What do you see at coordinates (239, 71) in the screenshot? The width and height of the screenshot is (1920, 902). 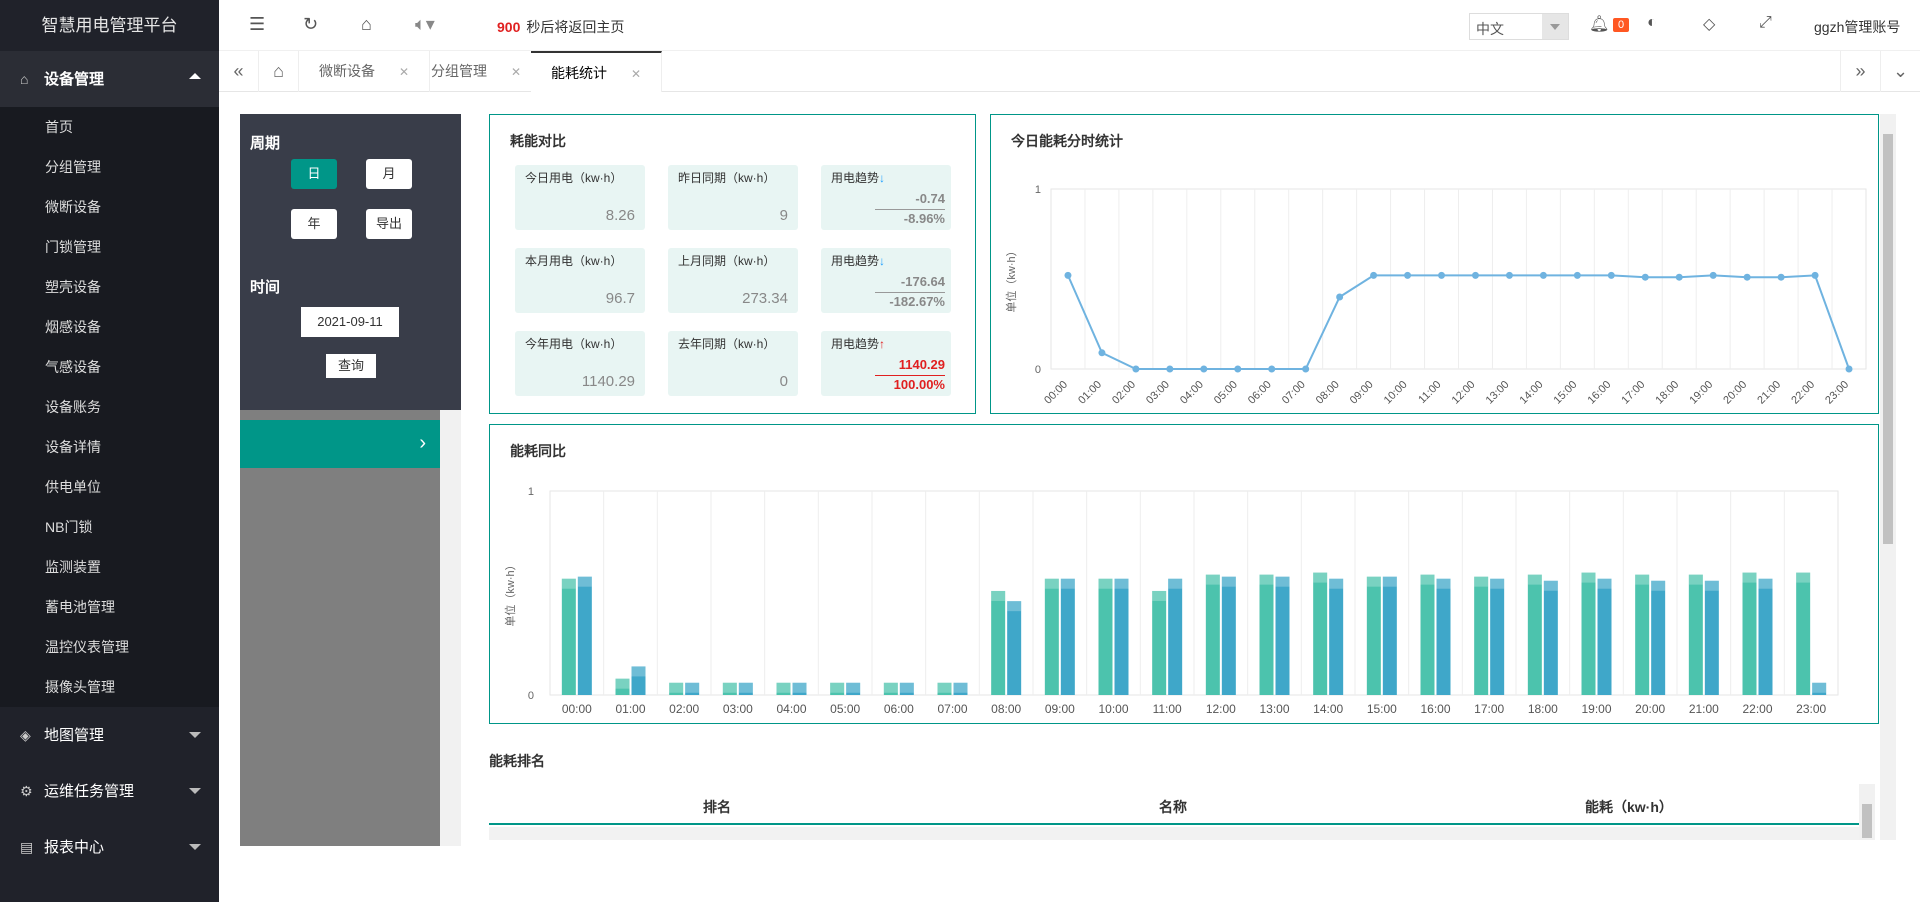 I see `tabs-prev-icon: «` at bounding box center [239, 71].